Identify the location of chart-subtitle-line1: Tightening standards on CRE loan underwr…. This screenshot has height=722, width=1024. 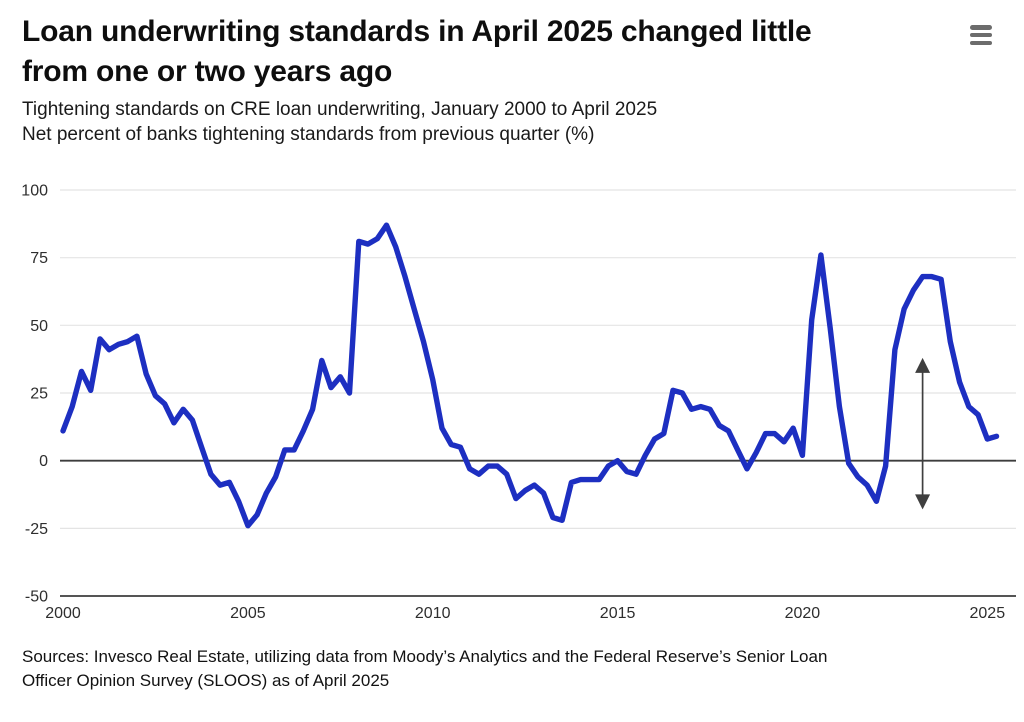
(340, 109).